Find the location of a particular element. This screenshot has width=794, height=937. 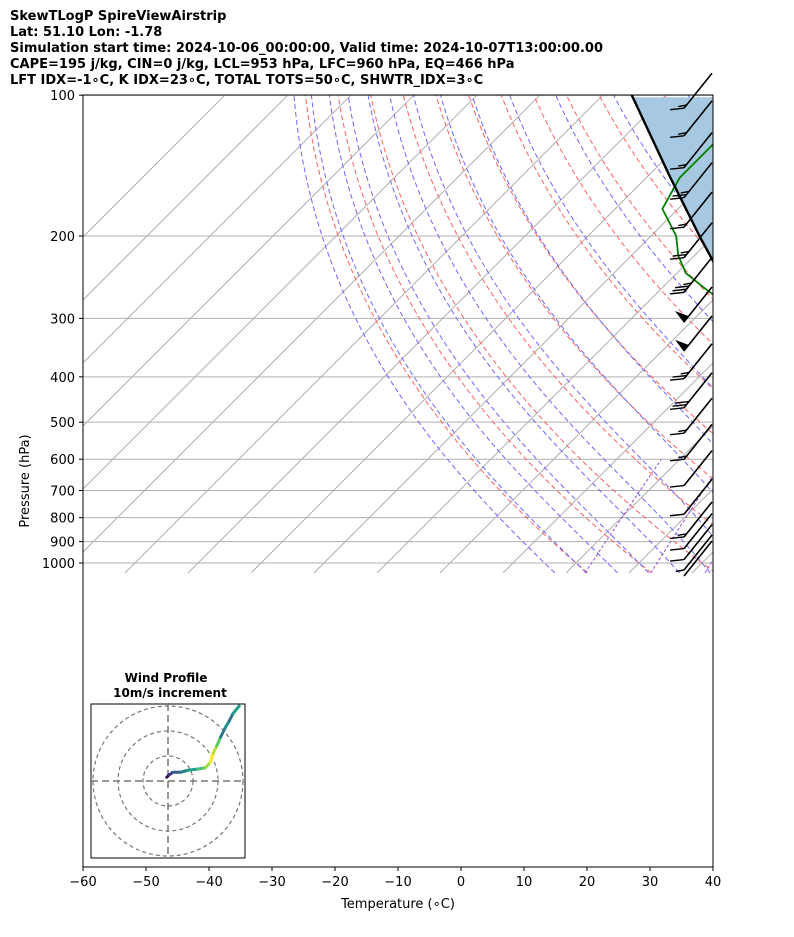

y-tick-label: 600 is located at coordinates (62, 460).